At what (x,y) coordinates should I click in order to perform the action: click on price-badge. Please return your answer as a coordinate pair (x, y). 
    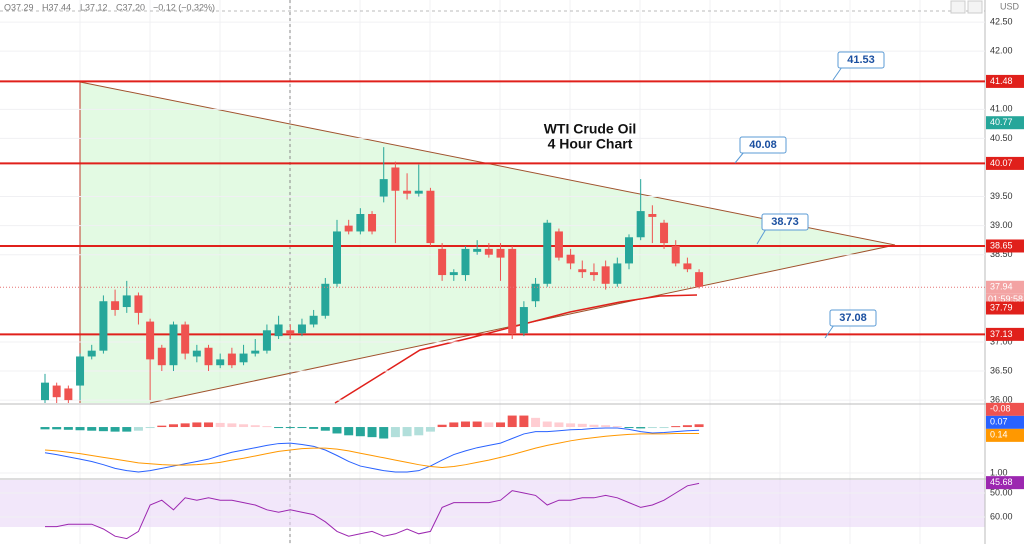
    Looking at the image, I should click on (1005, 123).